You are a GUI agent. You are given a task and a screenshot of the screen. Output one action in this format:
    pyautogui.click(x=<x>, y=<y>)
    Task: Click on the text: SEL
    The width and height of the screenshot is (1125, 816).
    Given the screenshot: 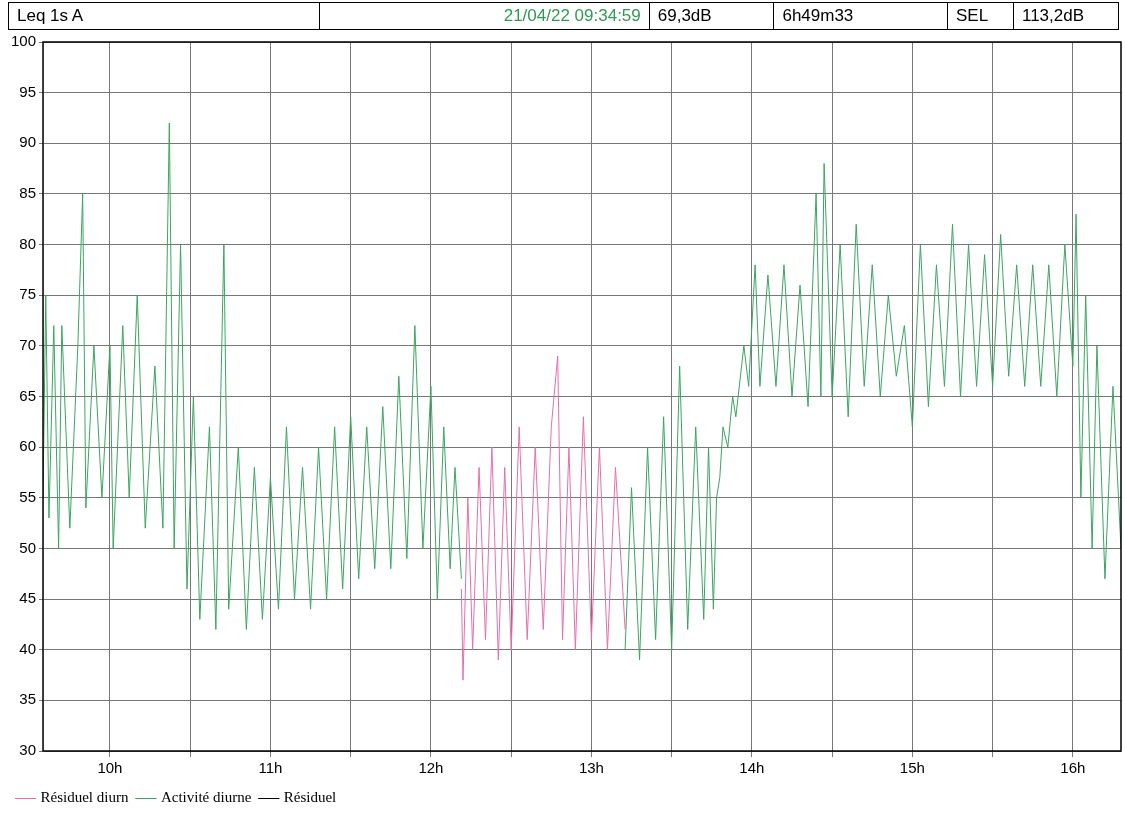 What is the action you would take?
    pyautogui.click(x=980, y=16)
    